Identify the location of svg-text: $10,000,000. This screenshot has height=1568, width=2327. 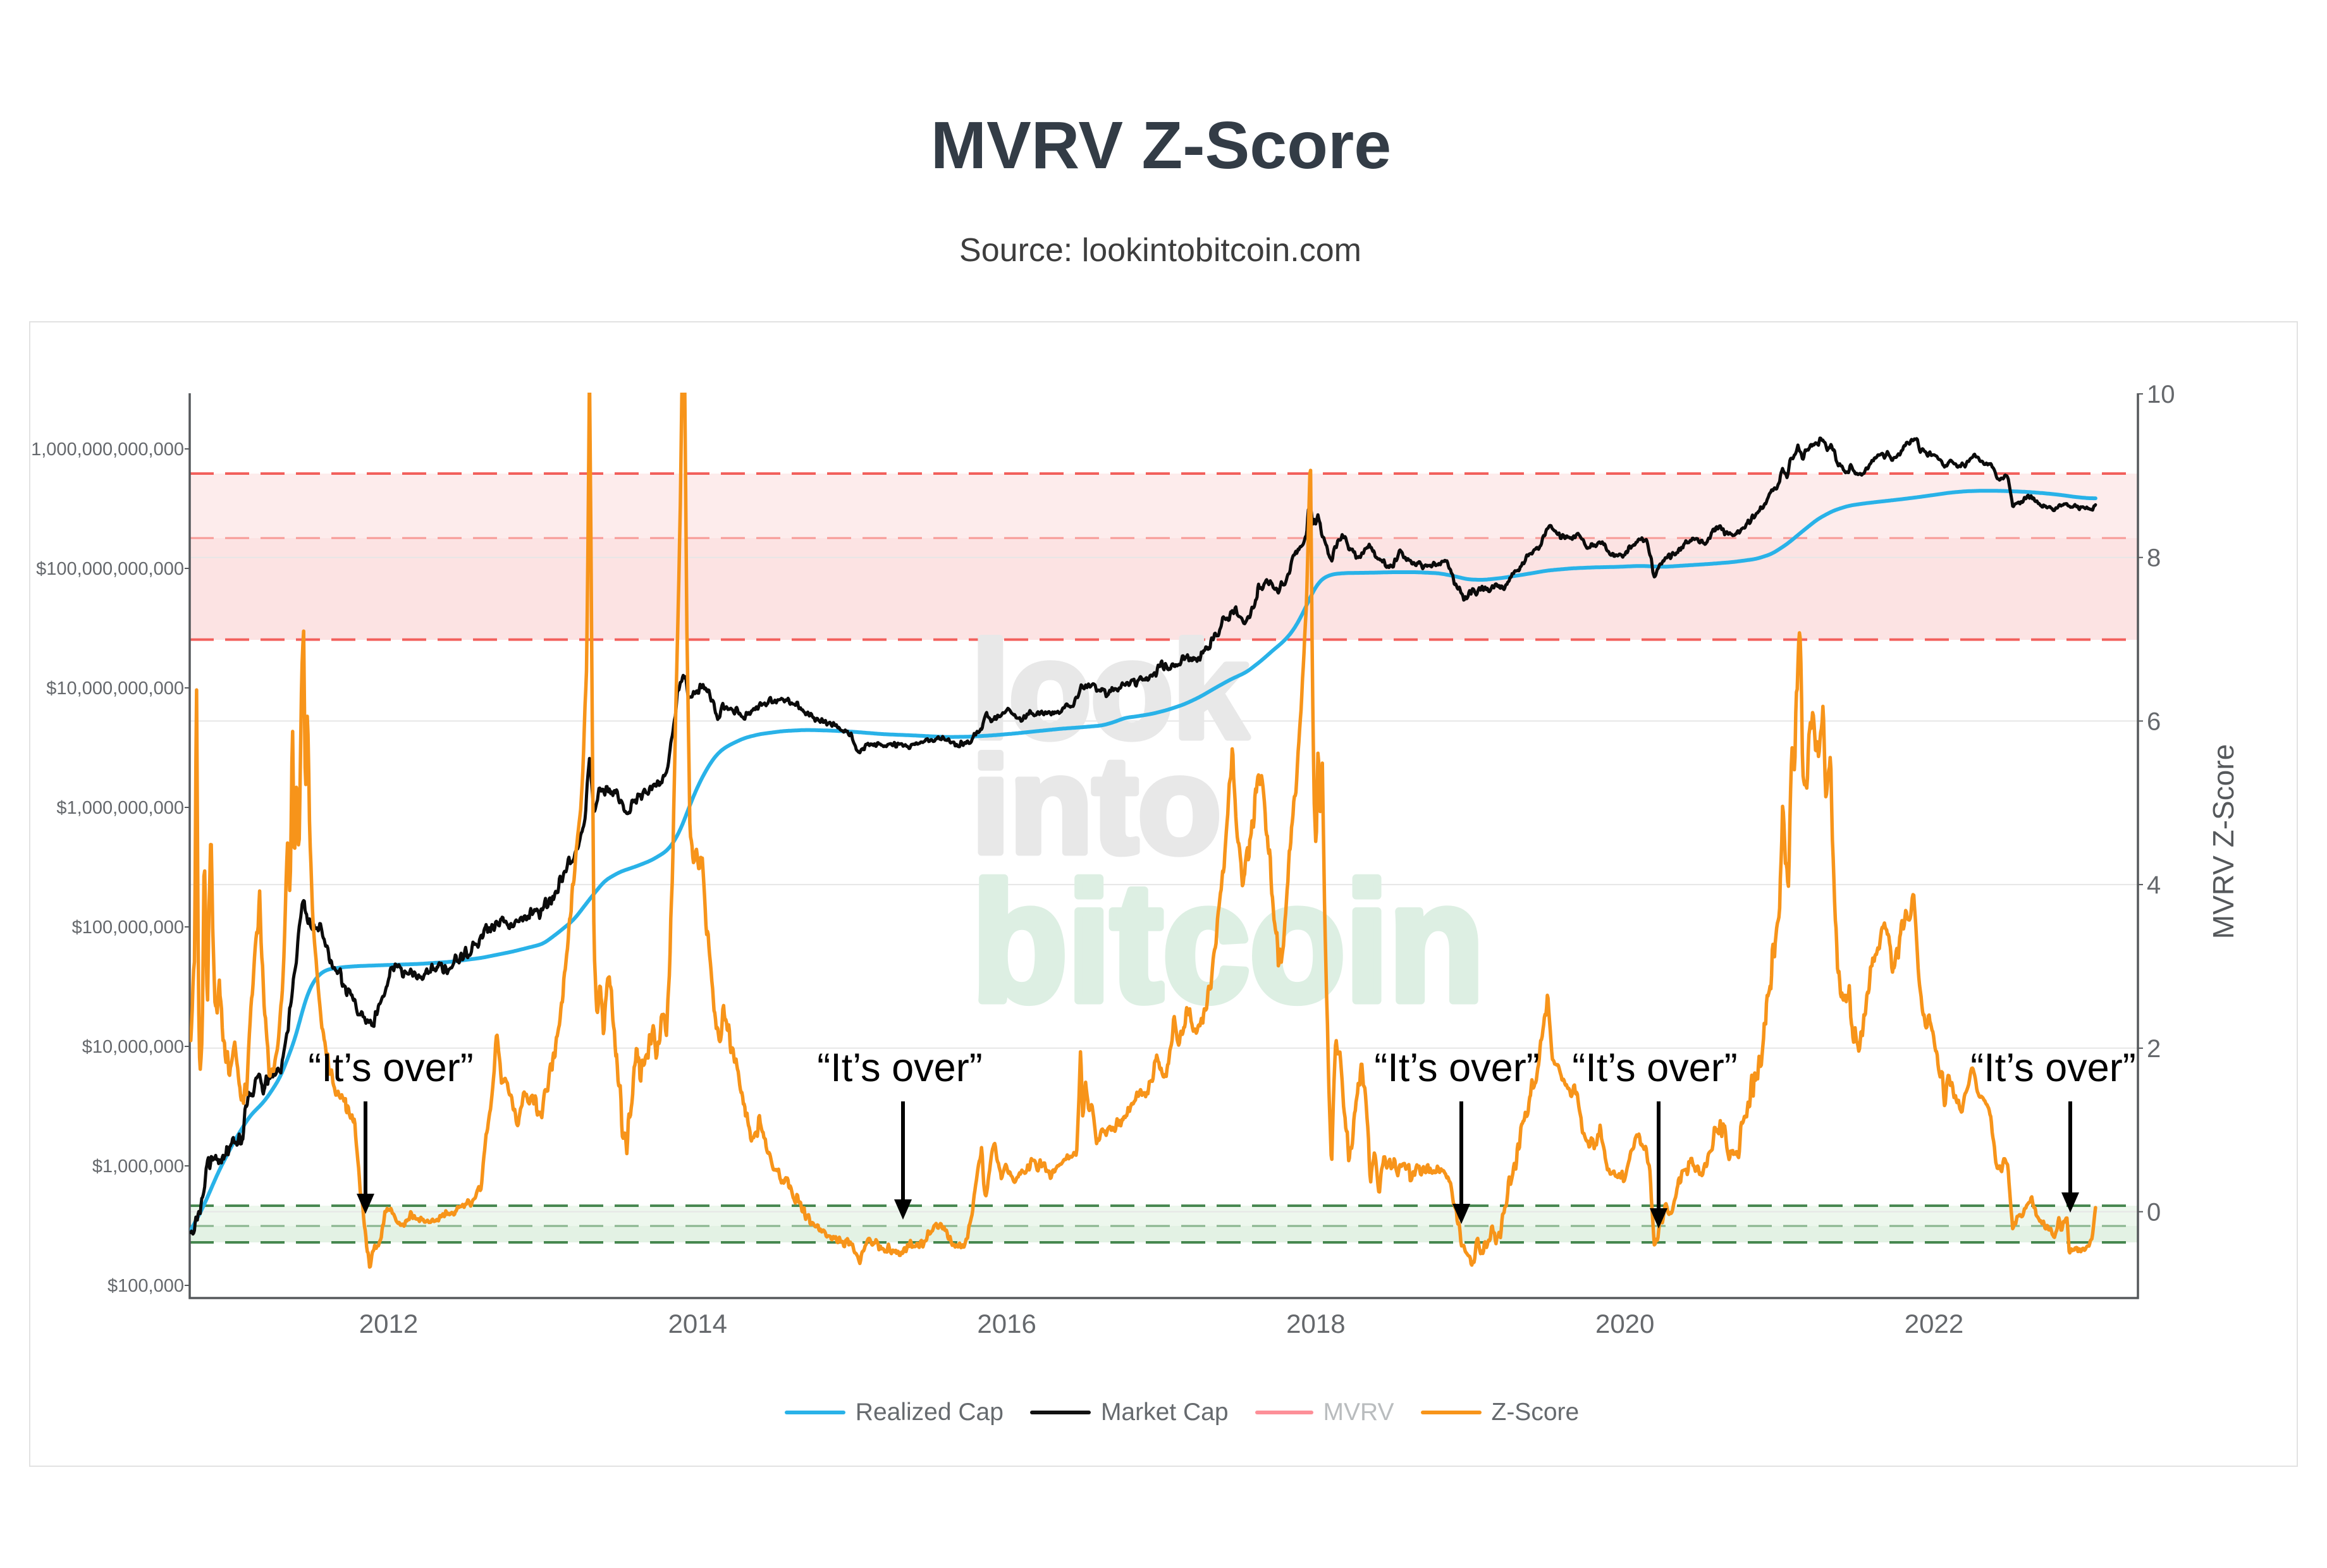
(133, 1047).